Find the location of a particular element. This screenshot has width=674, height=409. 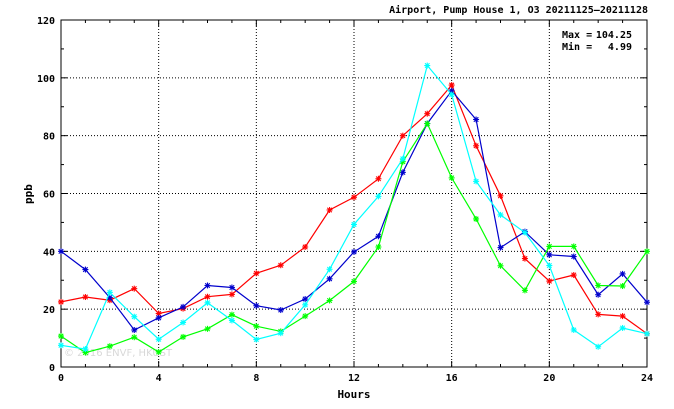

y-tick-label: 40 is located at coordinates (49, 252).